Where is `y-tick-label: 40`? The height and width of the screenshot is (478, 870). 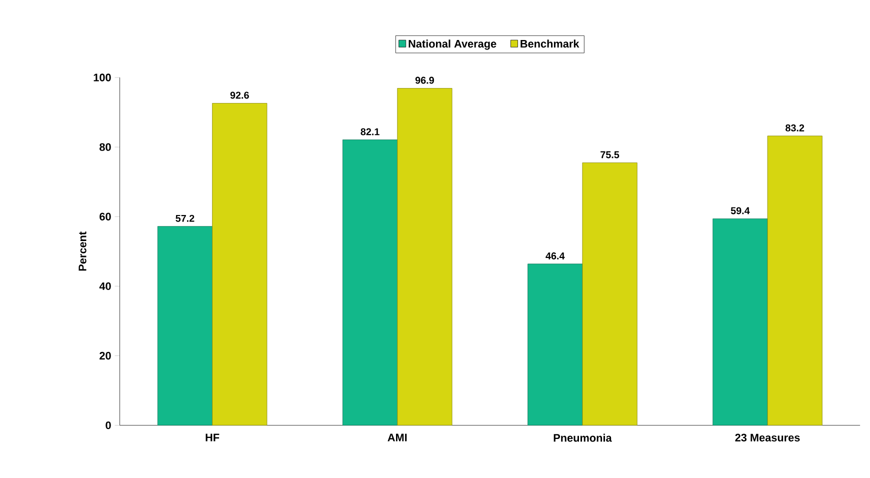
y-tick-label: 40 is located at coordinates (105, 286).